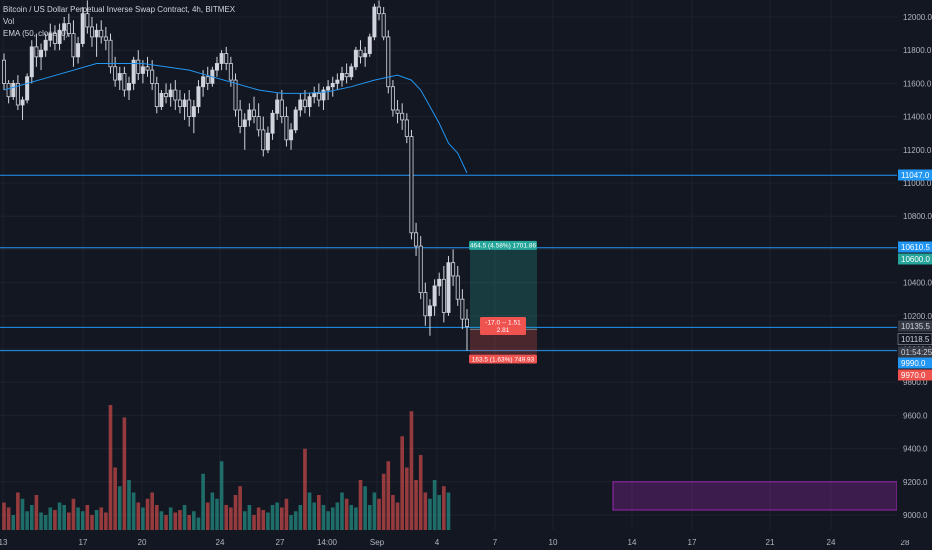 This screenshot has width=932, height=550. I want to click on svg-text: 163.5 (1.63%) 749.93, so click(503, 359).